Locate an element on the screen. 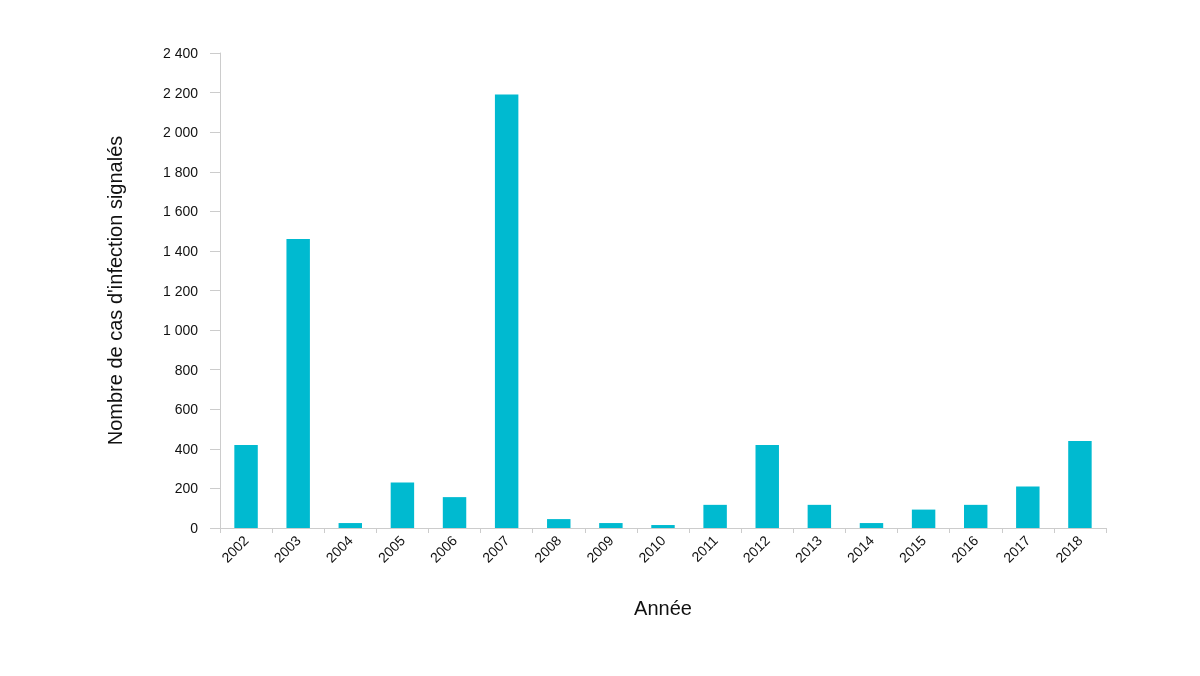  y-tick-label: 800 is located at coordinates (186, 369).